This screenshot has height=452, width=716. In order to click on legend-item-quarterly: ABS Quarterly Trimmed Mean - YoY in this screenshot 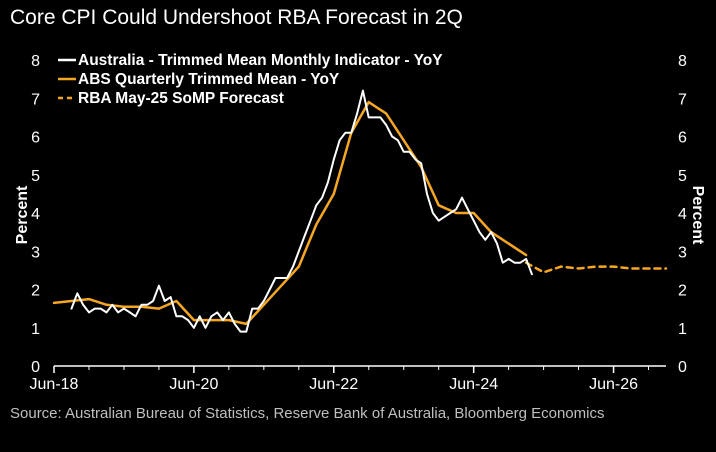, I will do `click(199, 79)`.